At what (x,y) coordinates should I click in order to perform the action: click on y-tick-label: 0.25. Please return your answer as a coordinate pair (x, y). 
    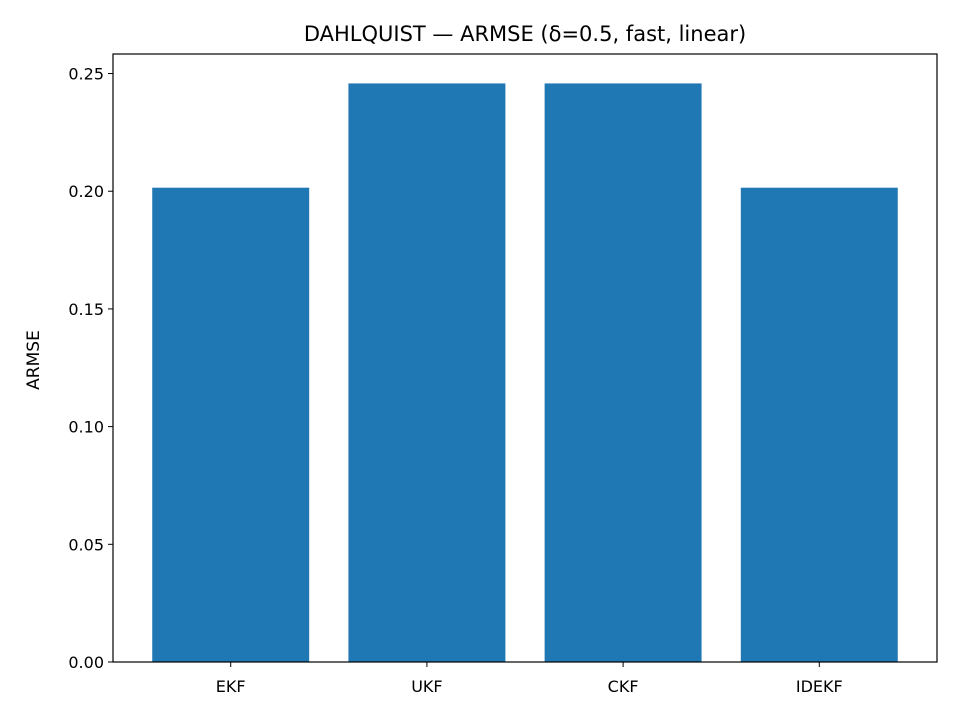
    Looking at the image, I should click on (86, 74).